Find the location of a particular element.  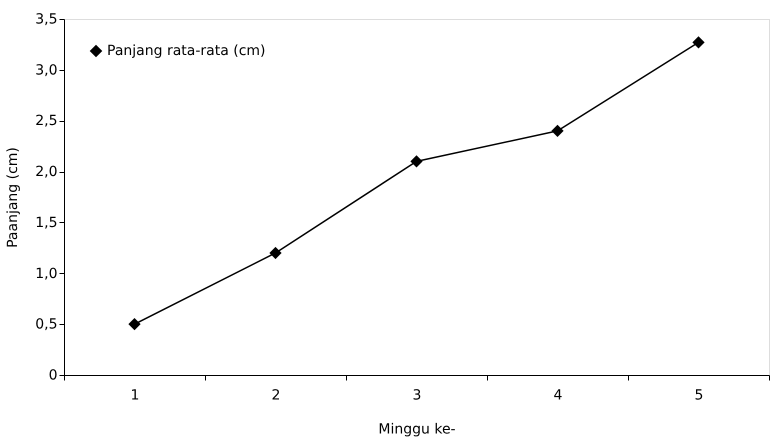

x-tick-label: 4 is located at coordinates (558, 396).